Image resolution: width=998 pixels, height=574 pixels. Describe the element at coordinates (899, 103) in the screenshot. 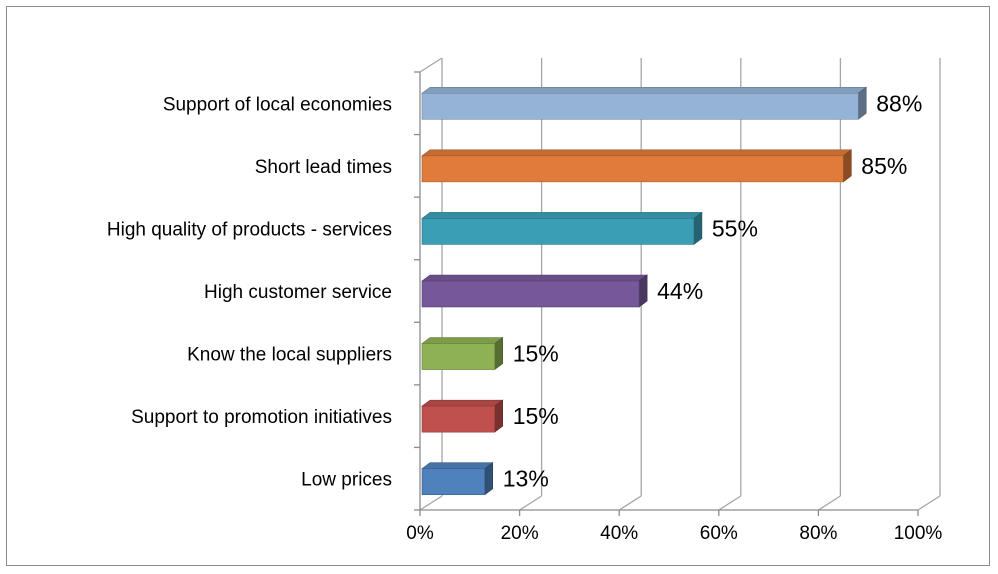

I see `data-label: 88%` at that location.